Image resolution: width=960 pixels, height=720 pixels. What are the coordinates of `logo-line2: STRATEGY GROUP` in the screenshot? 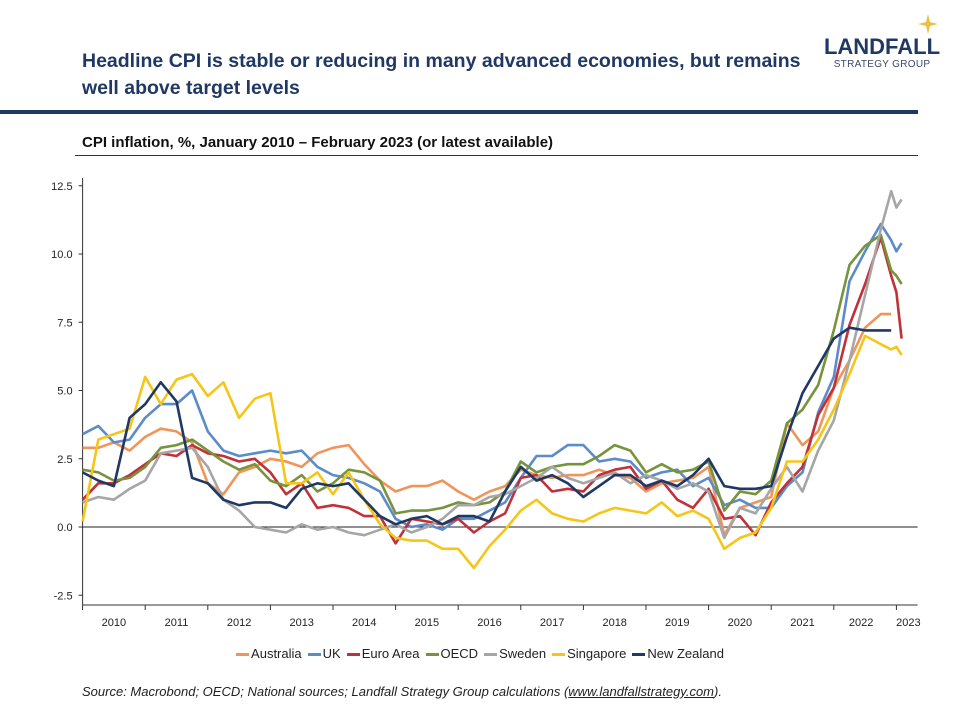 It's located at (882, 64).